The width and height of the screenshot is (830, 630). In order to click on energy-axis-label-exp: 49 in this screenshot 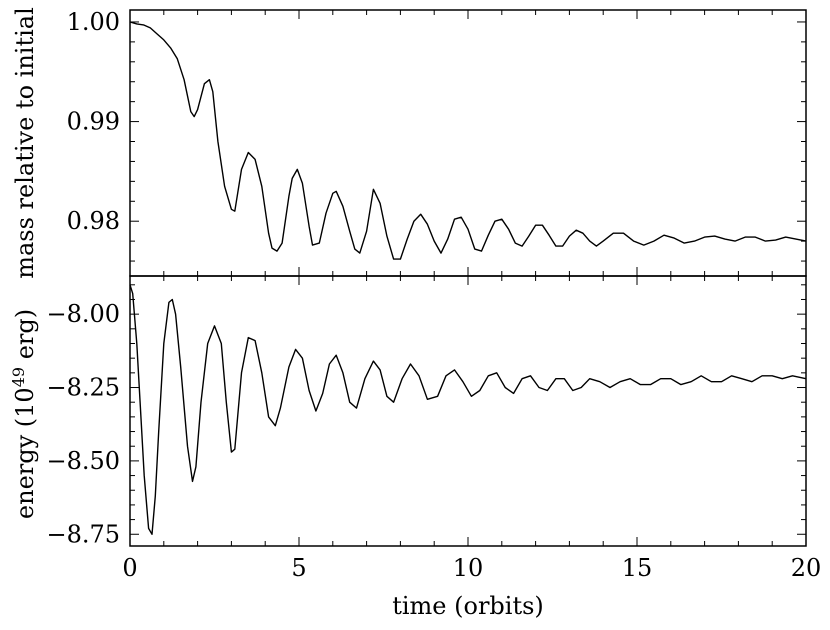, I will do `click(18, 377)`.